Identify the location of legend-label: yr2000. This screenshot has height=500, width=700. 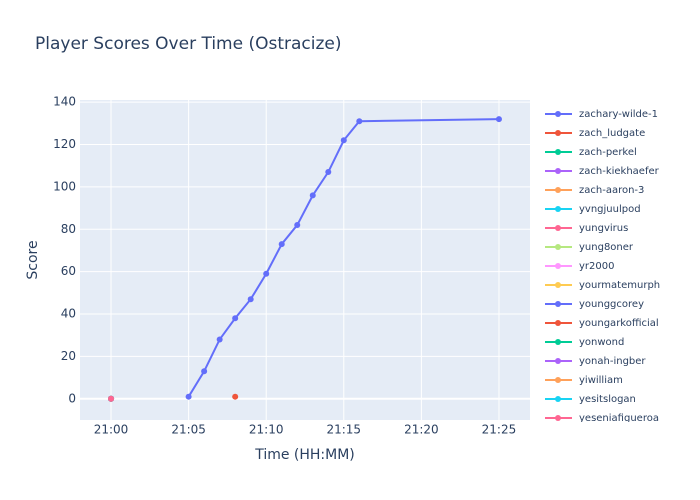
(596, 266).